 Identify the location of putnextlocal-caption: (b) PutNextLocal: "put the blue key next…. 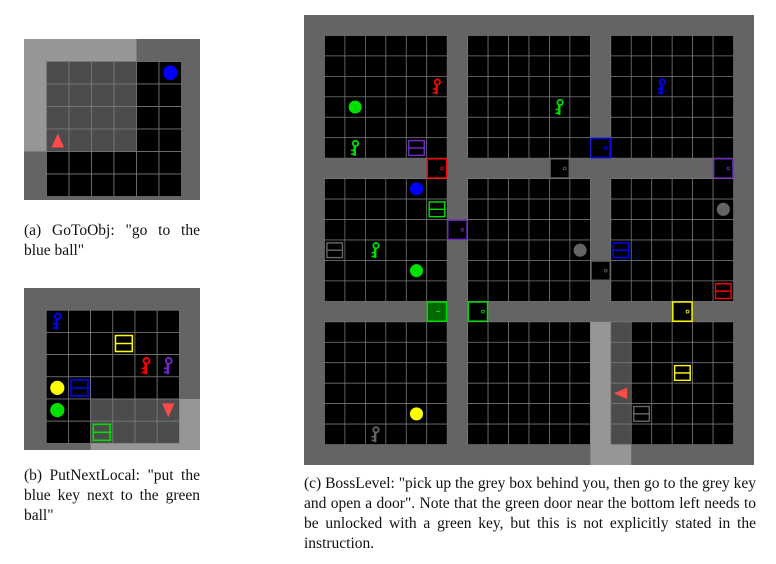
(112, 495).